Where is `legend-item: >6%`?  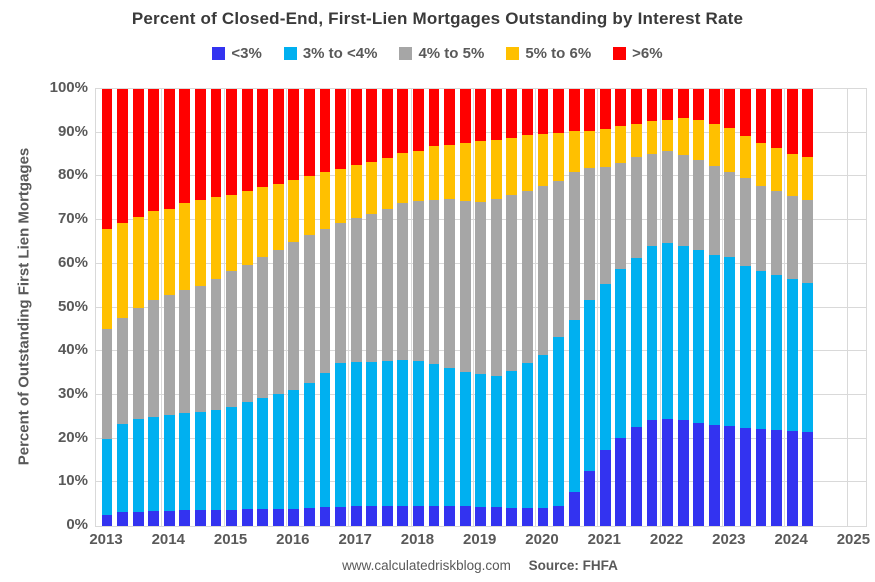 legend-item: >6% is located at coordinates (638, 53).